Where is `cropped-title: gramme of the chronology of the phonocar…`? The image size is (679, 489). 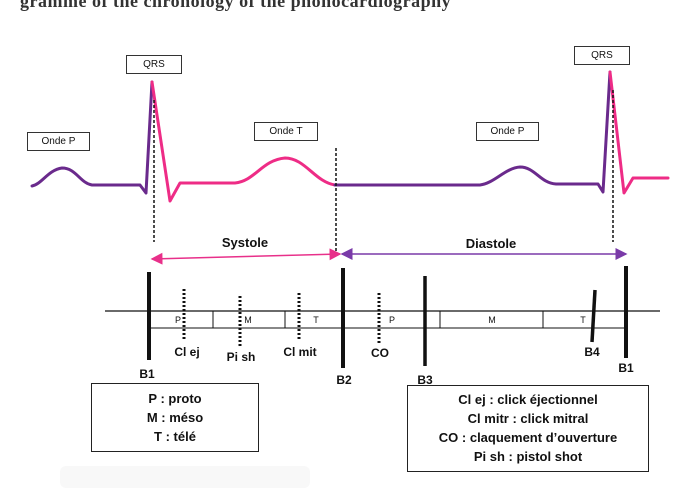
cropped-title: gramme of the chronology of the phonocar… is located at coordinates (339, 6).